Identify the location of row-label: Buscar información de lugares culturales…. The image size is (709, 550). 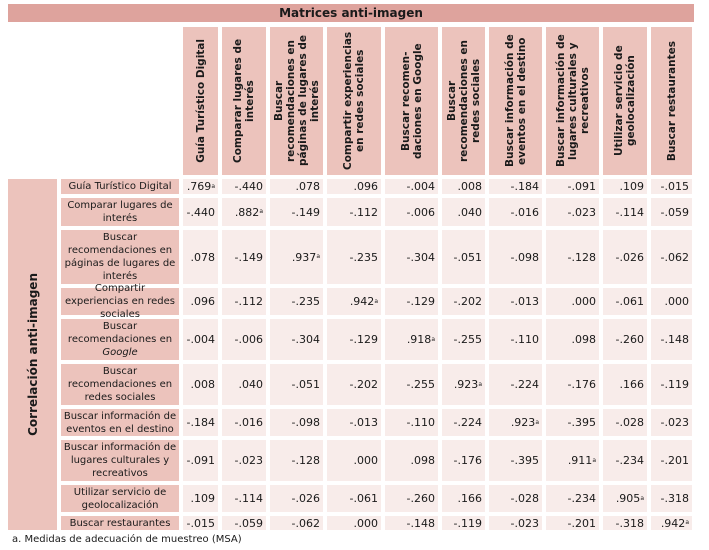
(120, 460).